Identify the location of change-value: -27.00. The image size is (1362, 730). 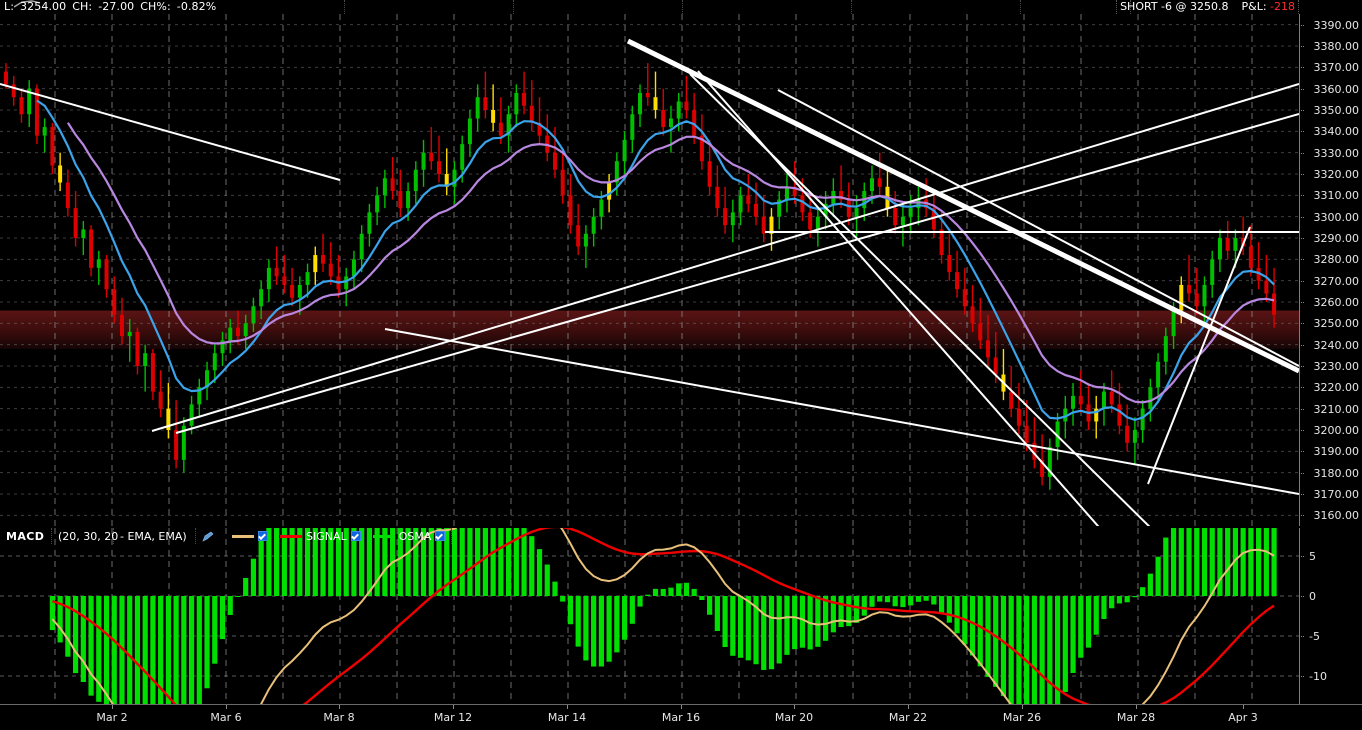
(116, 6).